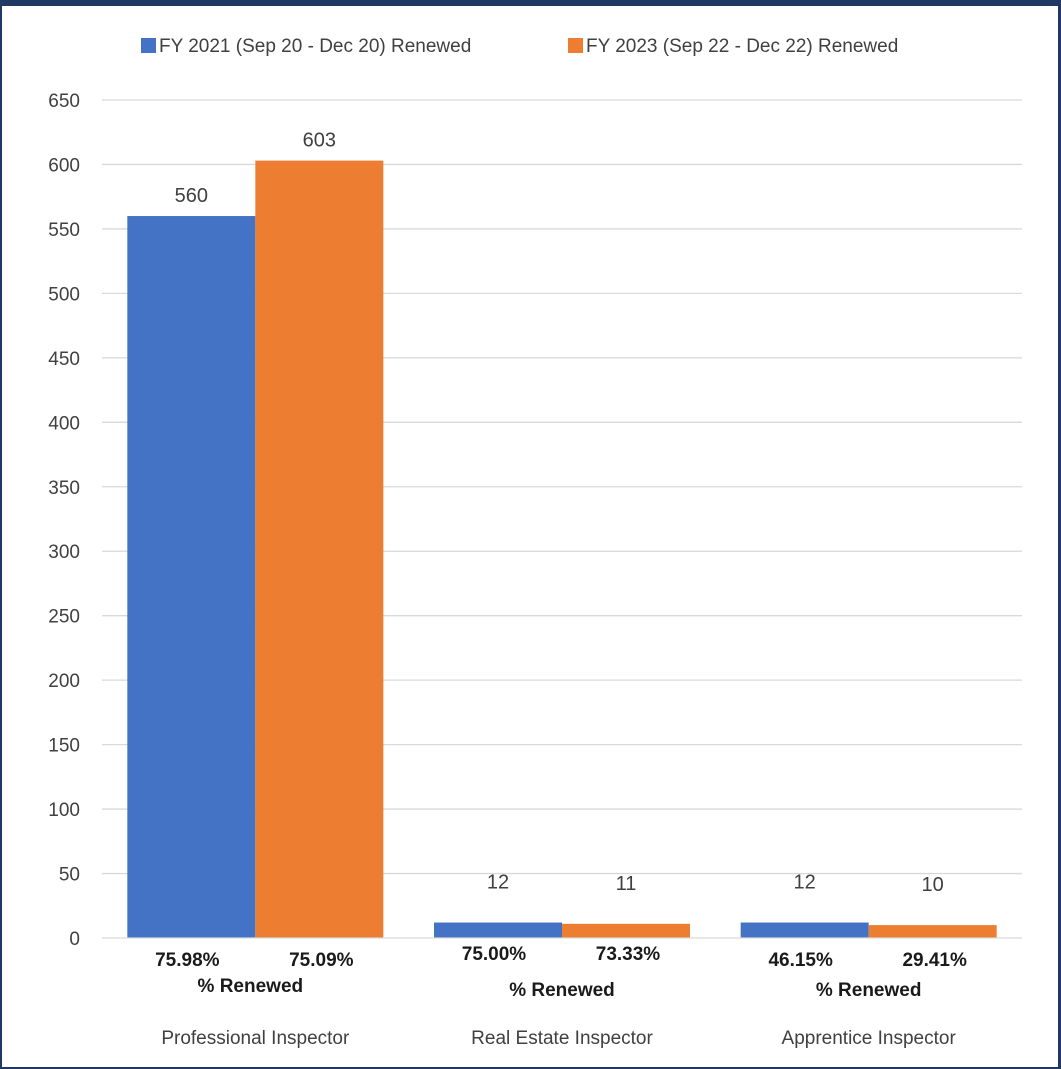 The height and width of the screenshot is (1069, 1061). I want to click on y-tick-label: 200, so click(64, 681).